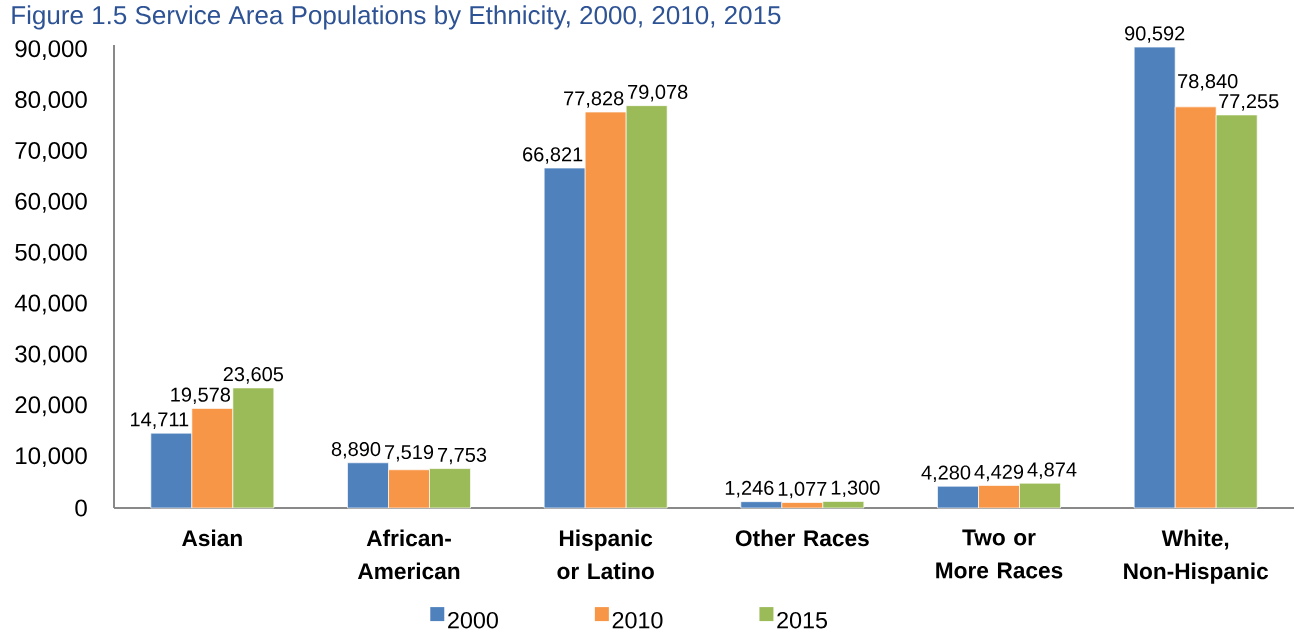 The width and height of the screenshot is (1314, 632). Describe the element at coordinates (408, 554) in the screenshot. I see `x-tick-label: African-American` at that location.